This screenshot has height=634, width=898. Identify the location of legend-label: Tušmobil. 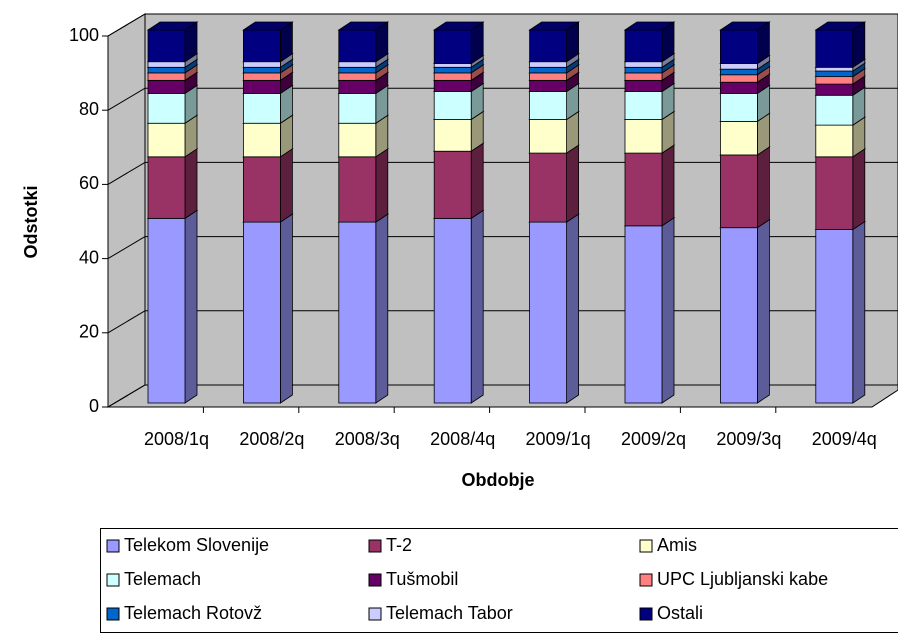
(422, 579).